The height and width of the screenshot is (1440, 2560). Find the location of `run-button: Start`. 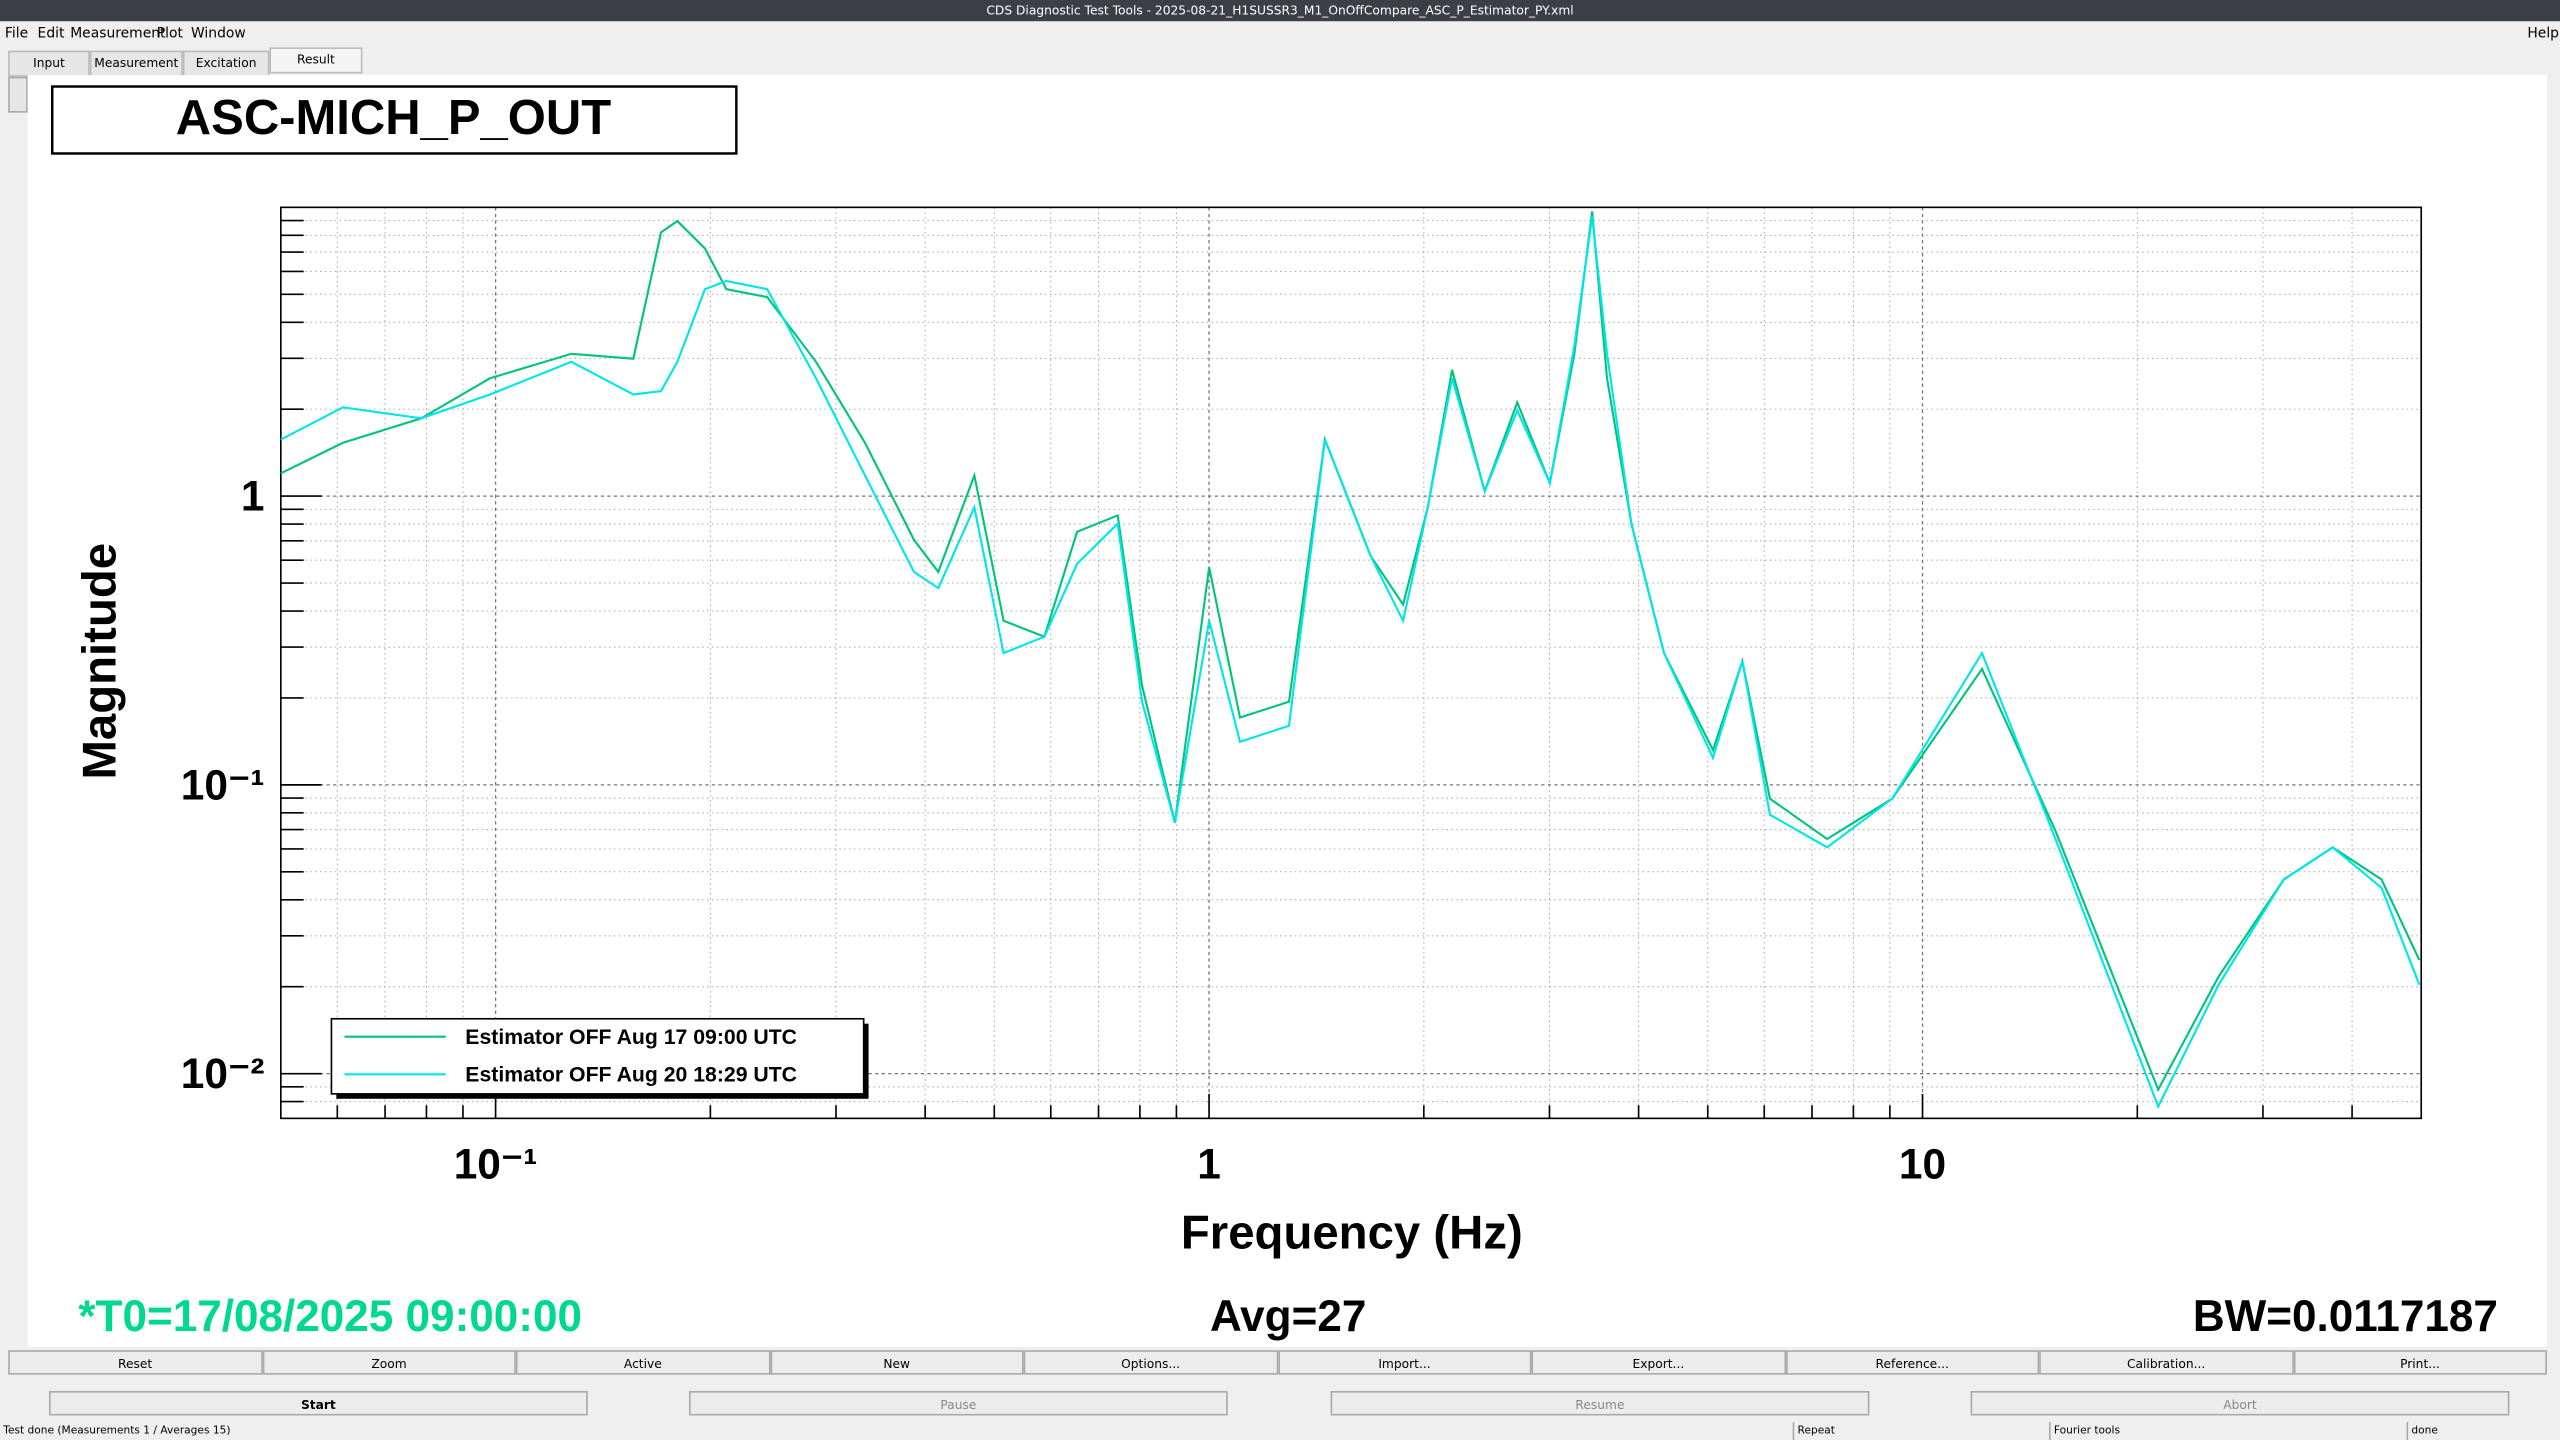

run-button: Start is located at coordinates (318, 1403).